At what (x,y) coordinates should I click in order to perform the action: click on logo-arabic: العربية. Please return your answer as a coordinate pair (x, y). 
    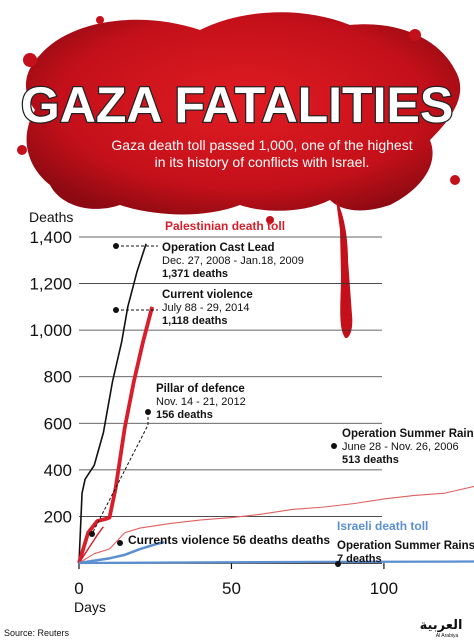
    Looking at the image, I should click on (441, 625).